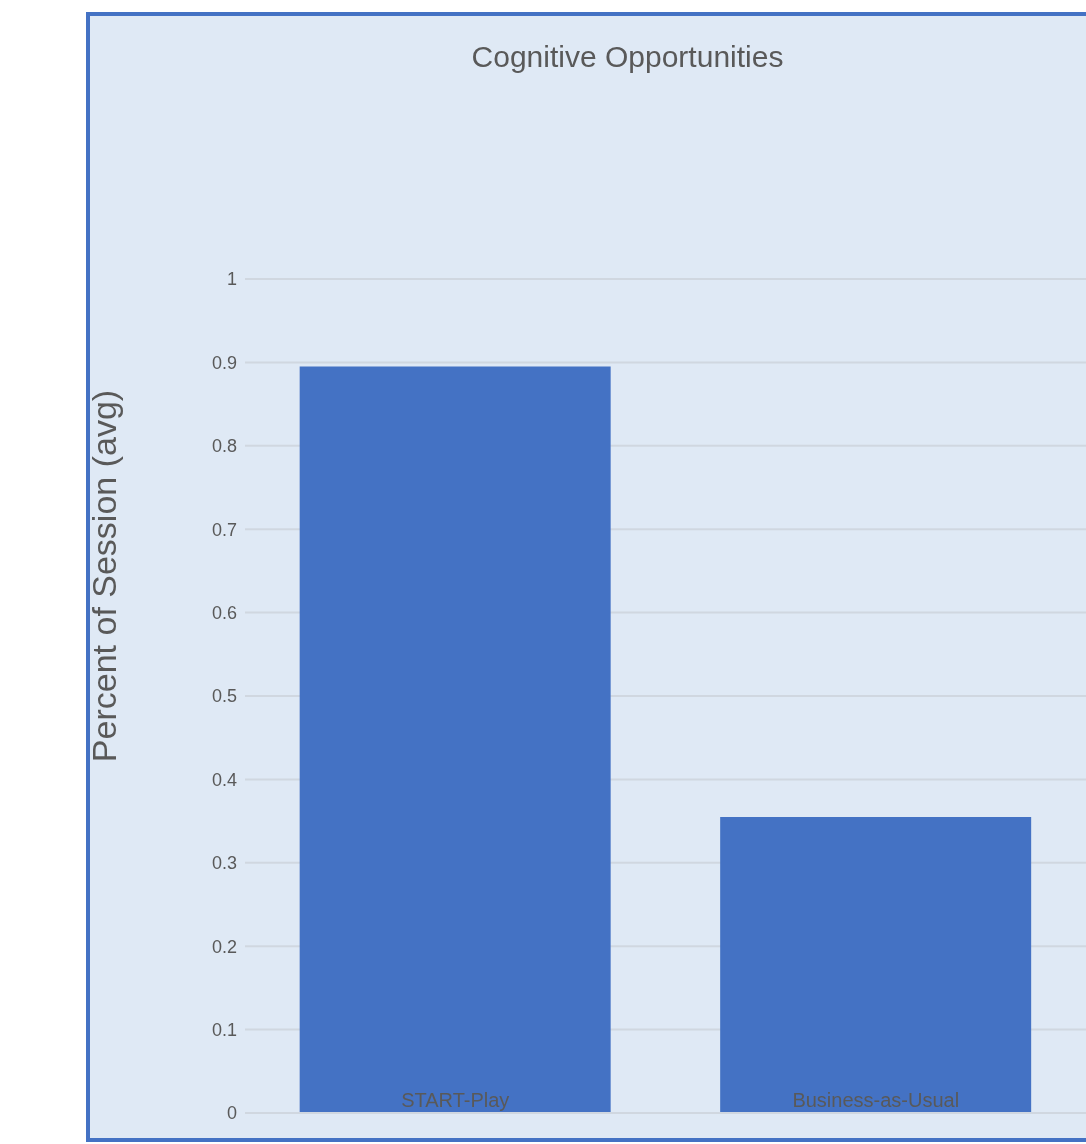 The width and height of the screenshot is (1086, 1144). I want to click on y-tick-label: 0.2, so click(224, 946).